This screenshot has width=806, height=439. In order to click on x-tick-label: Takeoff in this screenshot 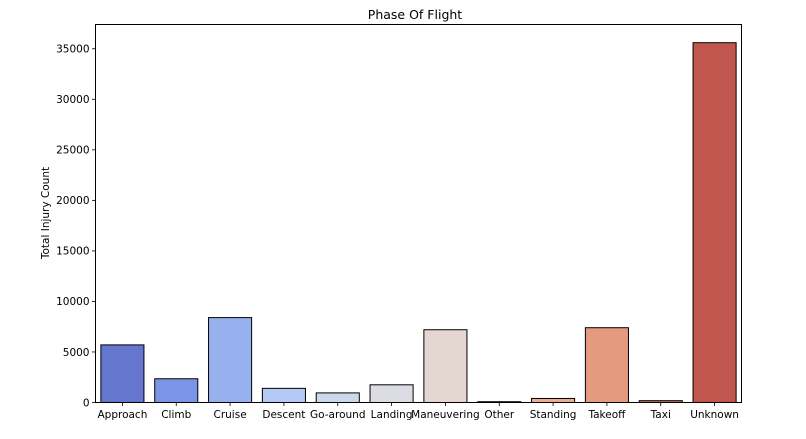, I will do `click(606, 415)`.